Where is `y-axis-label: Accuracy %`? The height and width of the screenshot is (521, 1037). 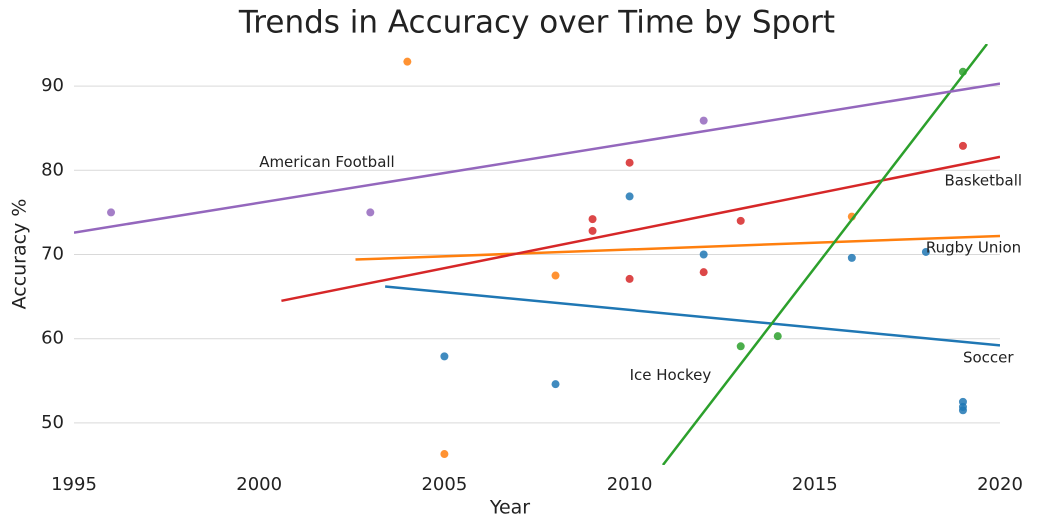 y-axis-label: Accuracy % is located at coordinates (20, 254).